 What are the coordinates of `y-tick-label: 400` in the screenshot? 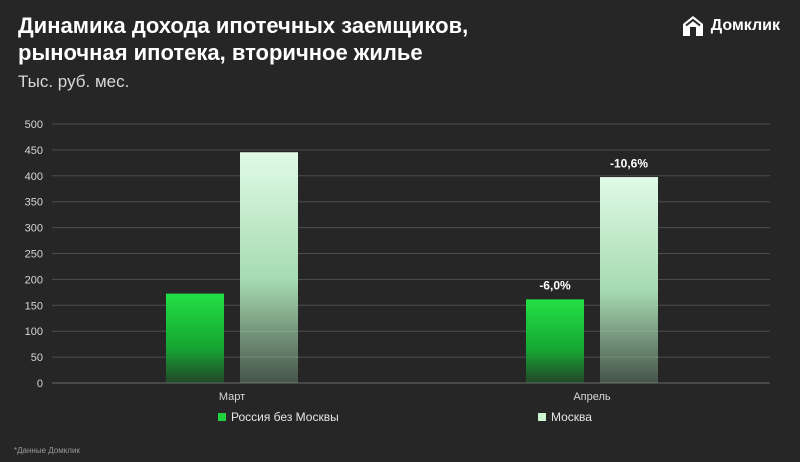 It's located at (34, 177).